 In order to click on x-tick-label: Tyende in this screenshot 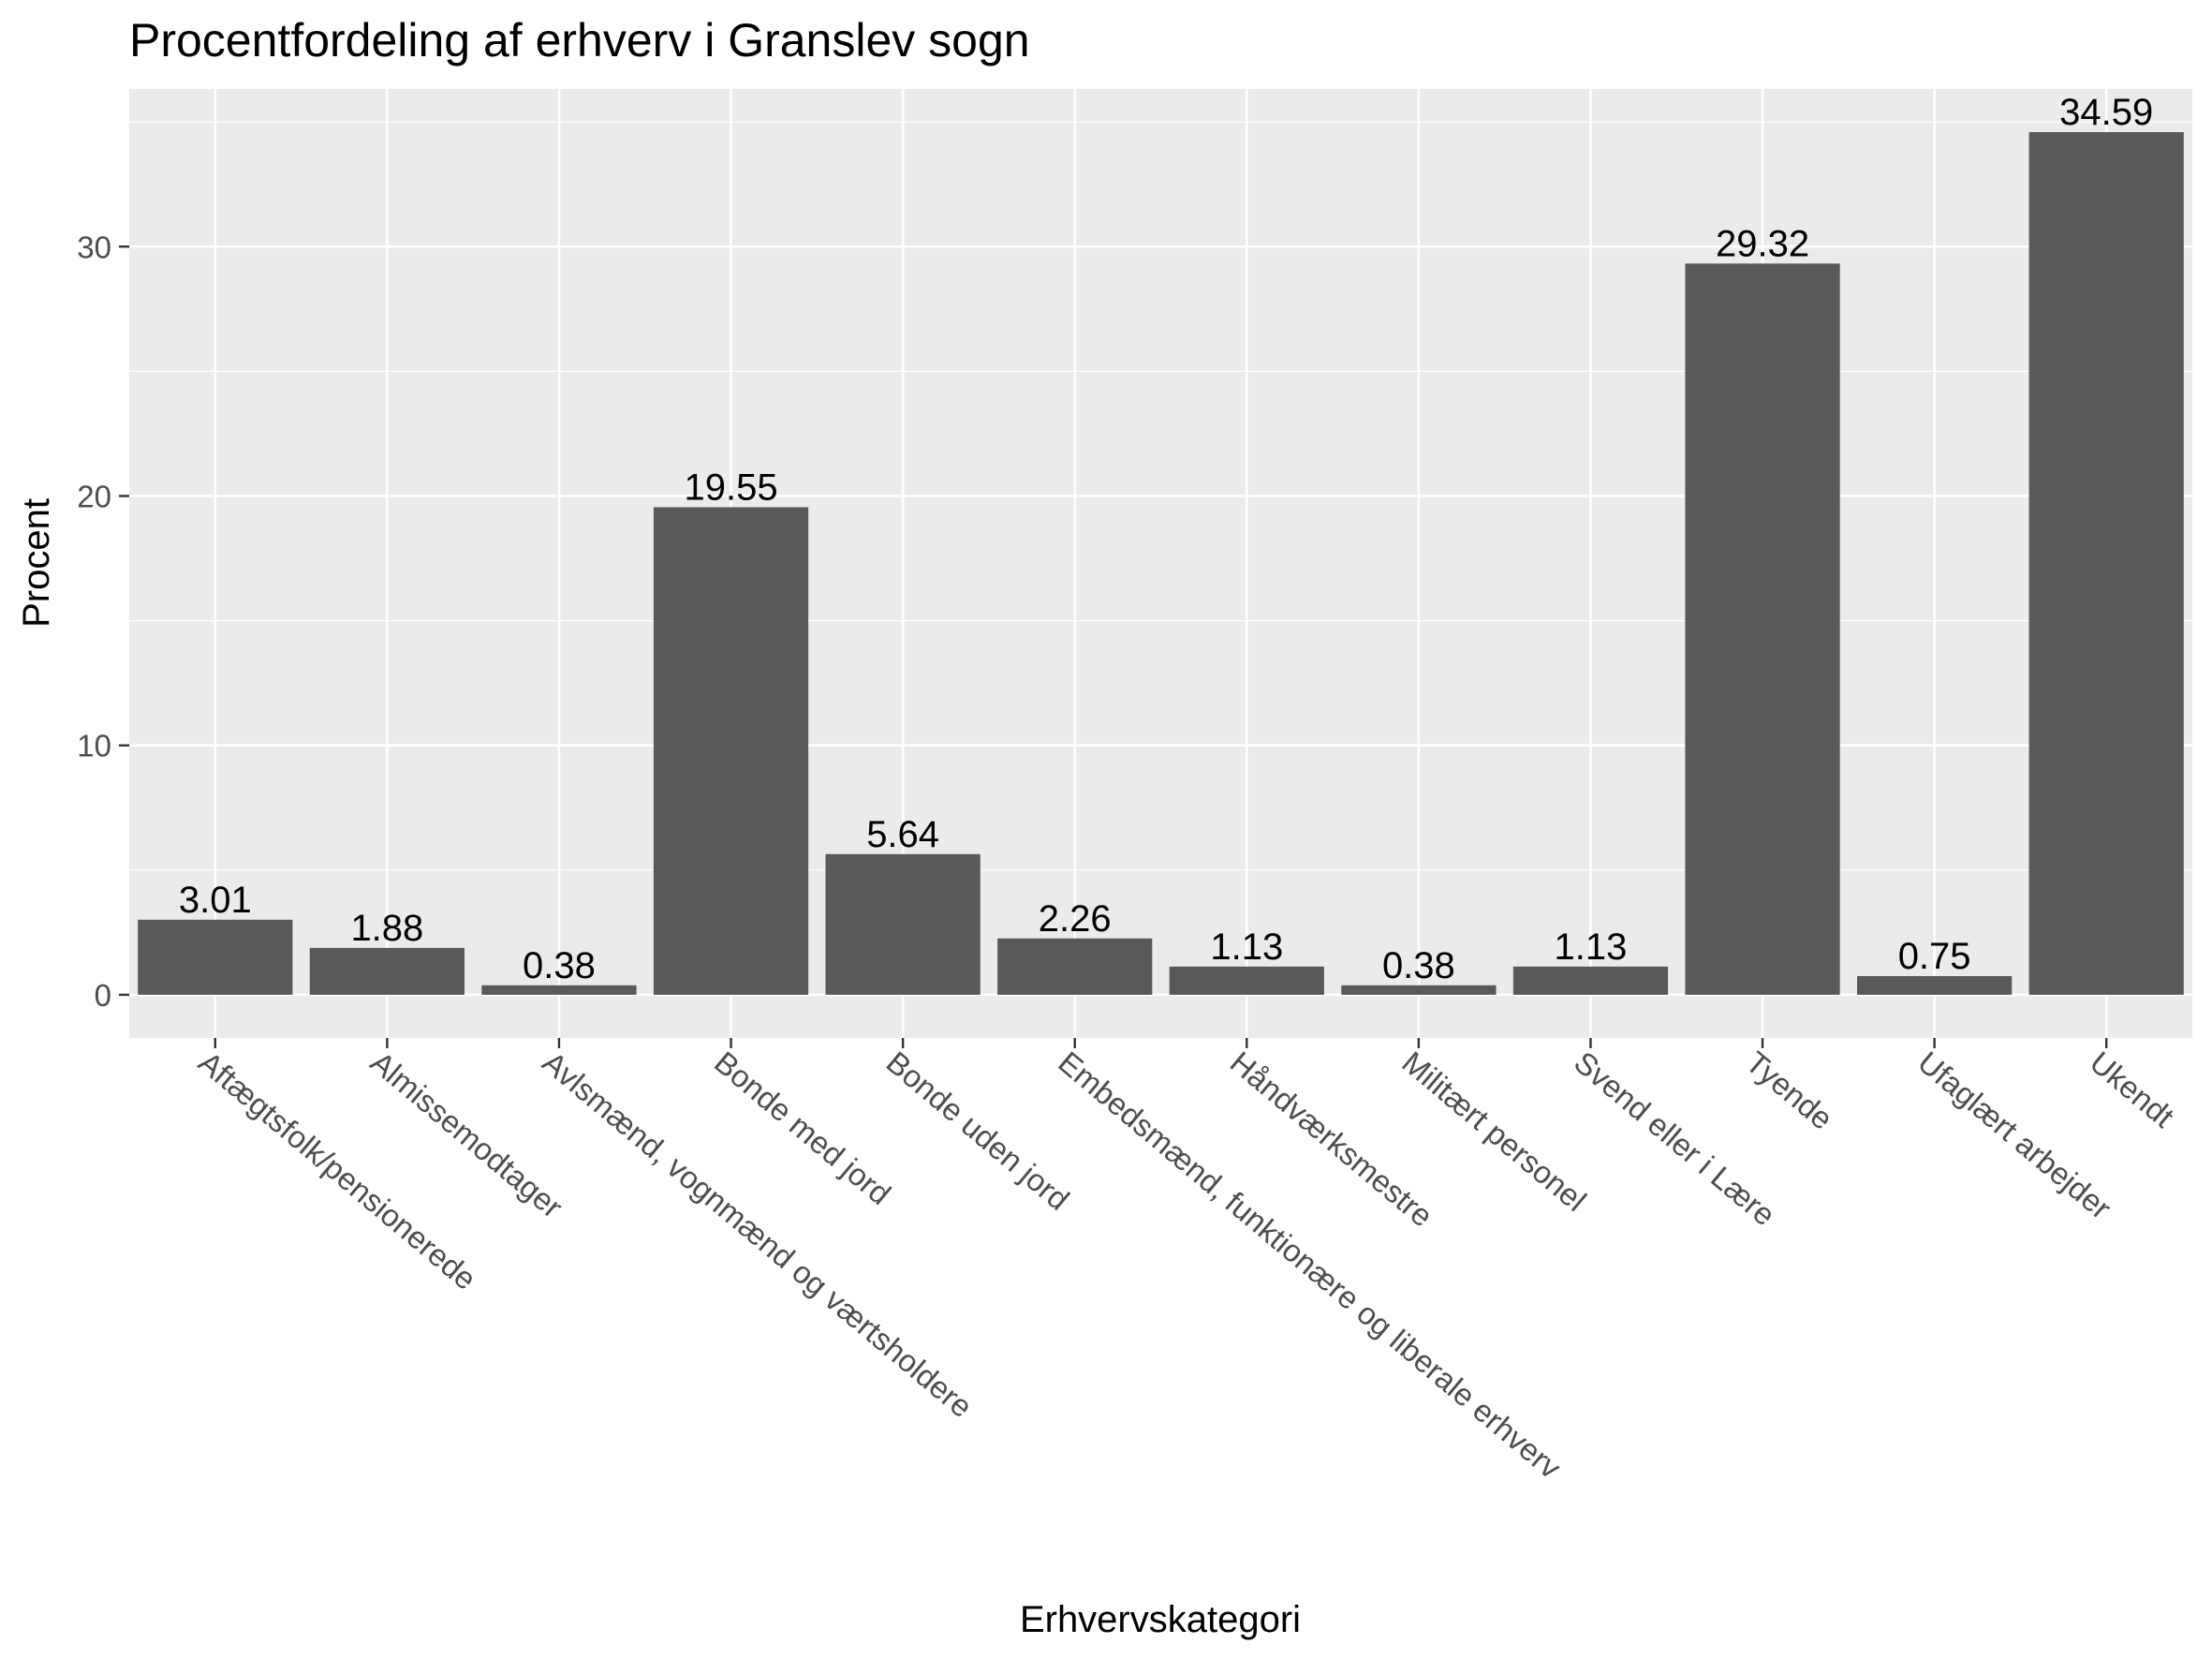, I will do `click(1790, 1090)`.